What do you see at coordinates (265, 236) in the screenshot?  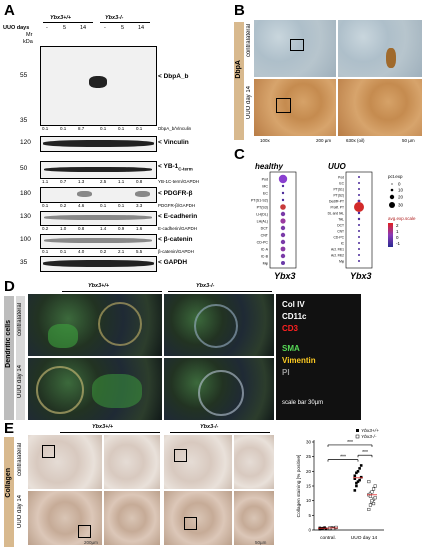 I see `healthy-row-label: CNT` at bounding box center [265, 236].